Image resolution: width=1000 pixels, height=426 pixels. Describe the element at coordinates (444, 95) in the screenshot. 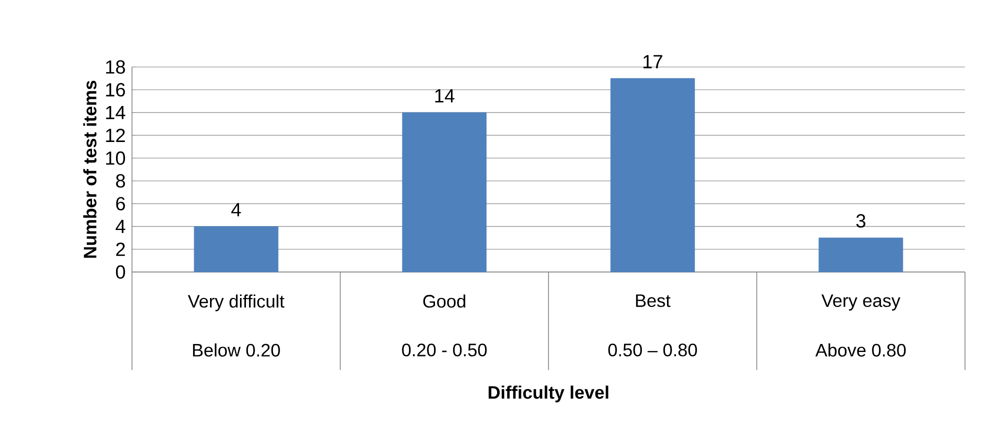

I see `data-label: 14` at that location.